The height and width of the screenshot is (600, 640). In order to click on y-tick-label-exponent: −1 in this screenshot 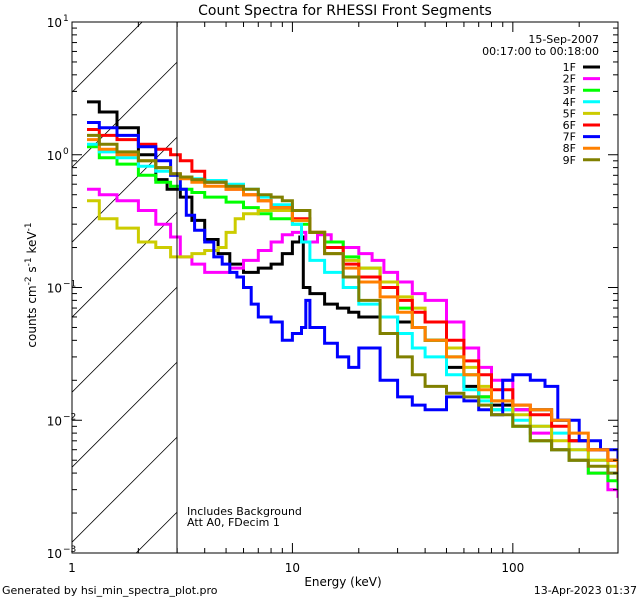, I will do `click(69, 285)`.